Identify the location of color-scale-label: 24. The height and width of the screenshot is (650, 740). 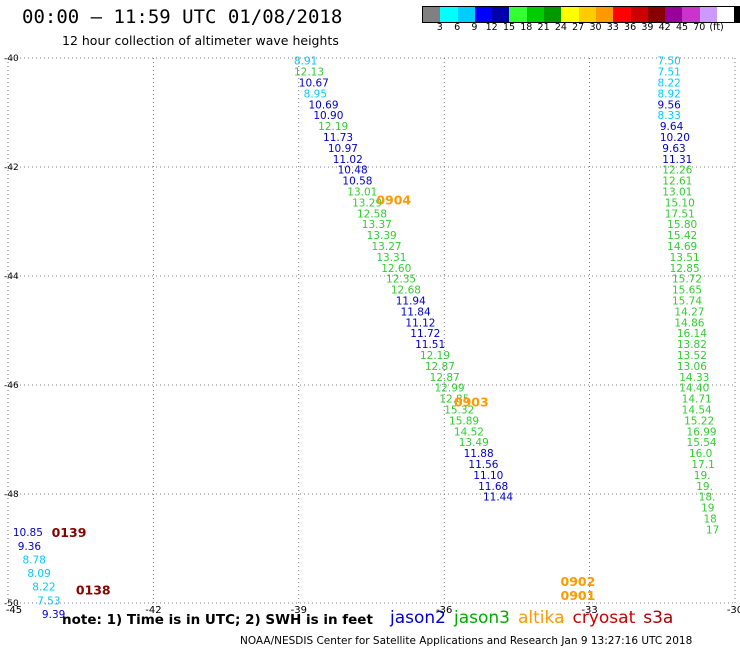
(560, 27).